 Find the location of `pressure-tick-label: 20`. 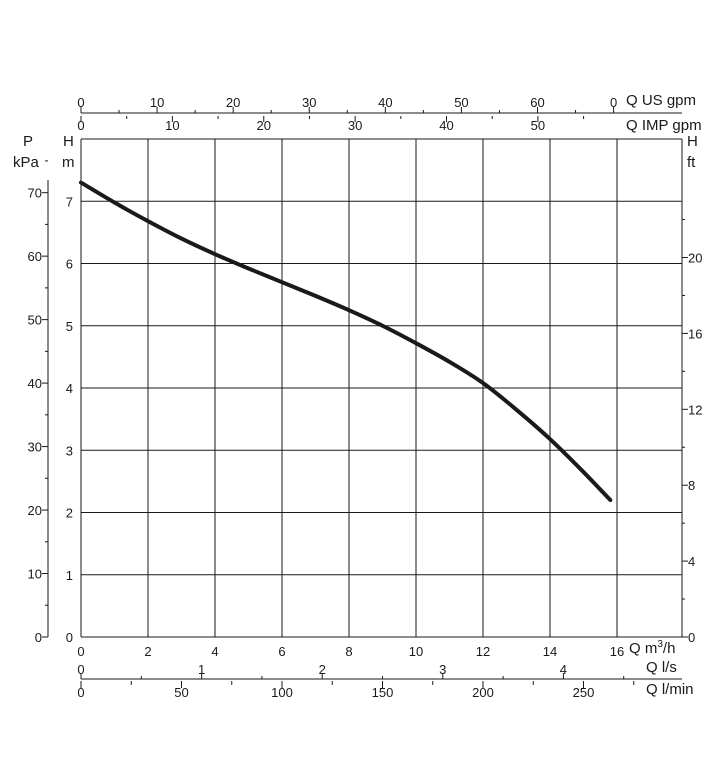

pressure-tick-label: 20 is located at coordinates (35, 510).